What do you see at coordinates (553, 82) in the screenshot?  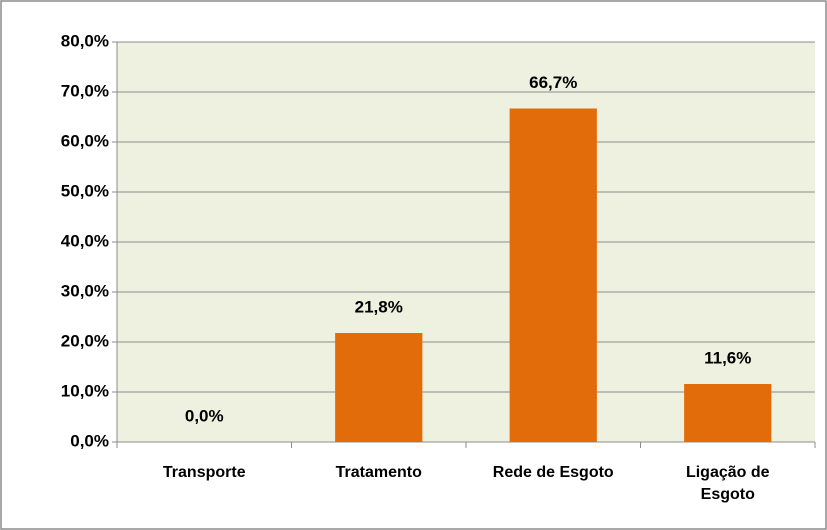 I see `data-label: 66,7%` at bounding box center [553, 82].